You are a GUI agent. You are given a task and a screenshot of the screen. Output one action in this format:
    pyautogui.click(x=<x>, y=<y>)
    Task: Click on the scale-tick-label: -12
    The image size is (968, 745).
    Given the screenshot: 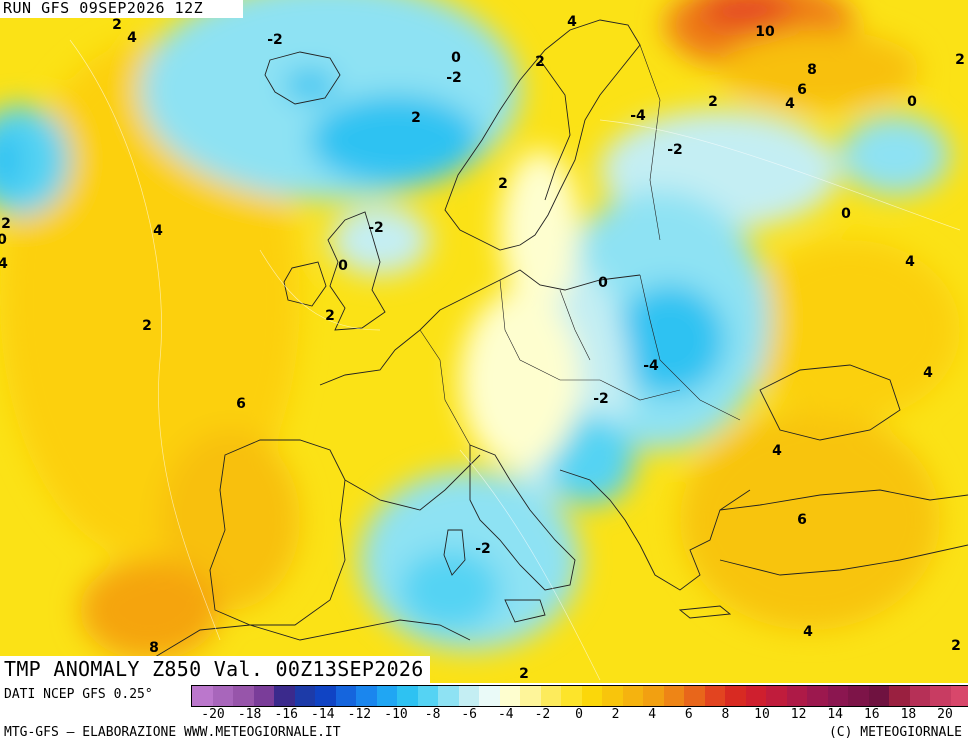 What is the action you would take?
    pyautogui.click(x=359, y=714)
    